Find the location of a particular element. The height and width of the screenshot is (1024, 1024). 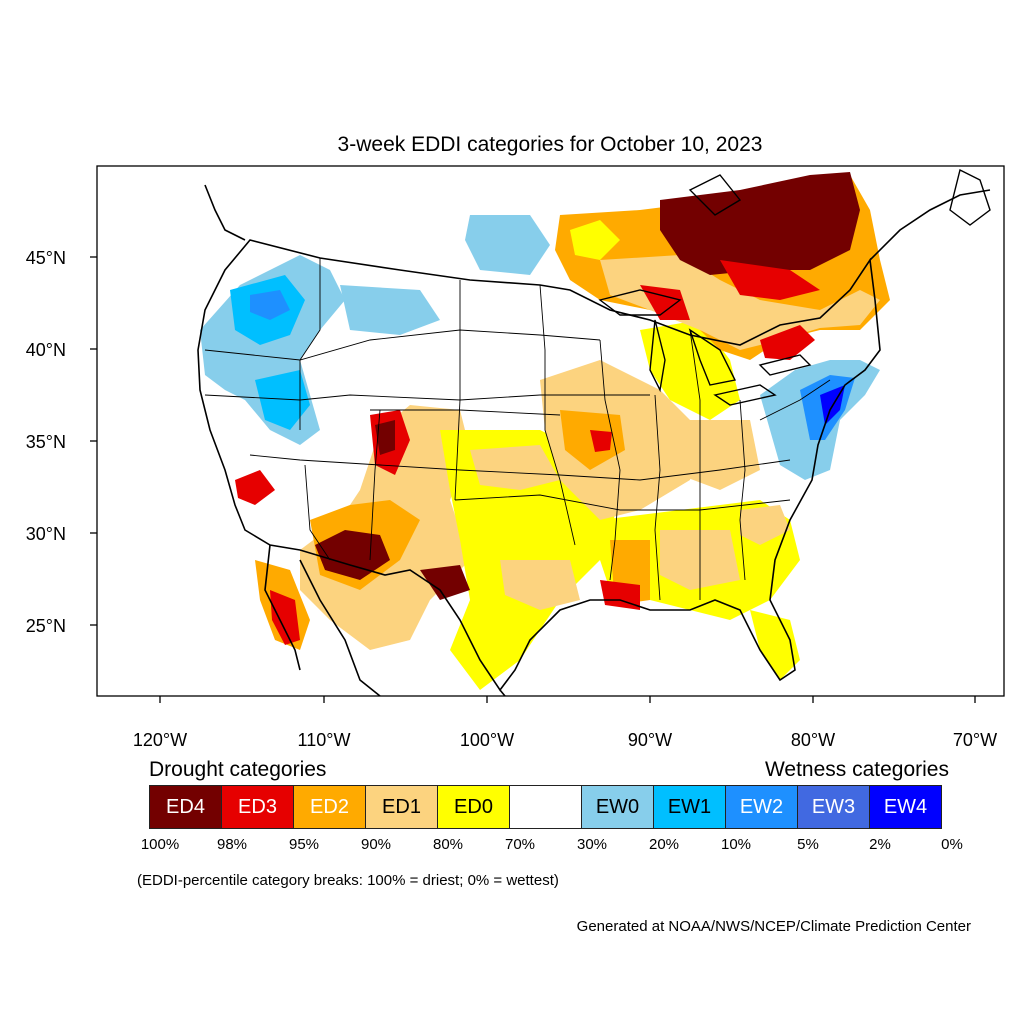

legend-swatch: EW3 is located at coordinates (833, 807).